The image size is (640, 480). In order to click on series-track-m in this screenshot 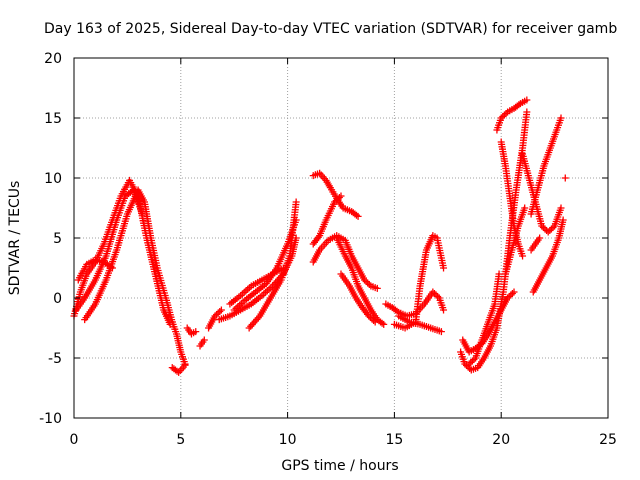, I will do `click(256, 286)`.